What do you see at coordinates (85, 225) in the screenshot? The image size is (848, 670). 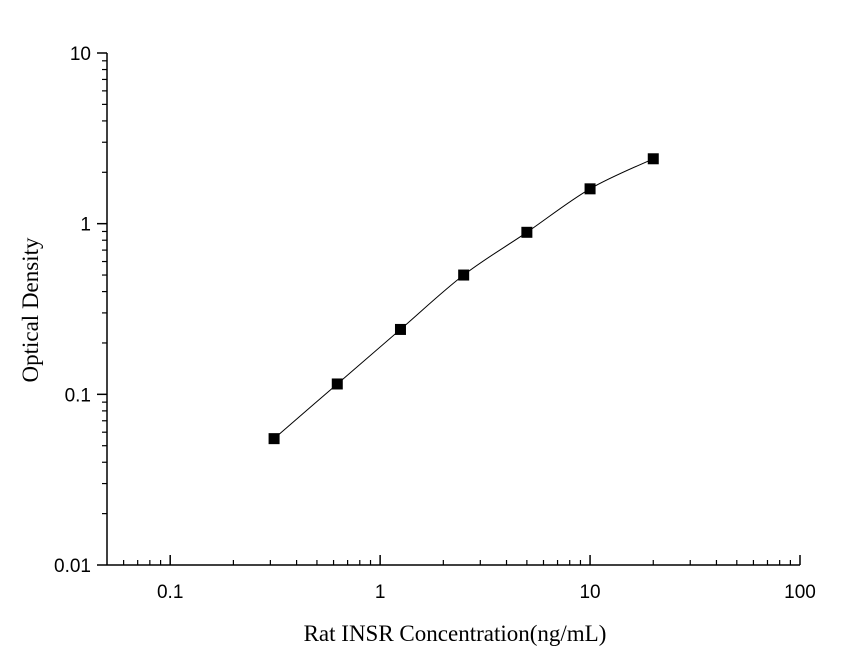 I see `y-tick-label: 1` at bounding box center [85, 225].